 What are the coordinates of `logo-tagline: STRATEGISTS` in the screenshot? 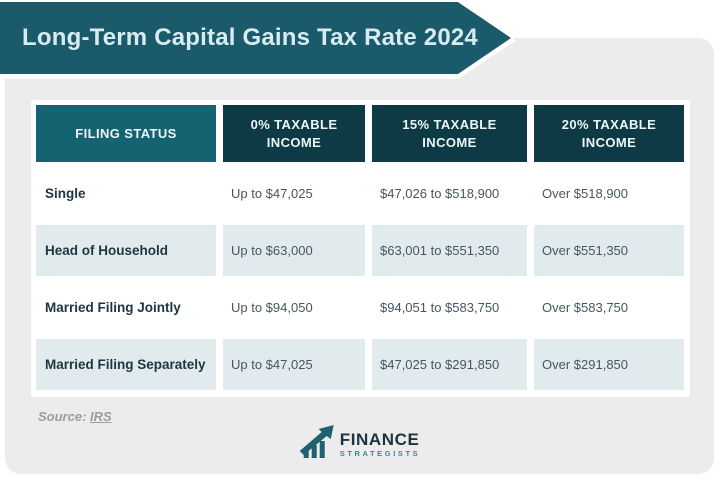 It's located at (380, 454).